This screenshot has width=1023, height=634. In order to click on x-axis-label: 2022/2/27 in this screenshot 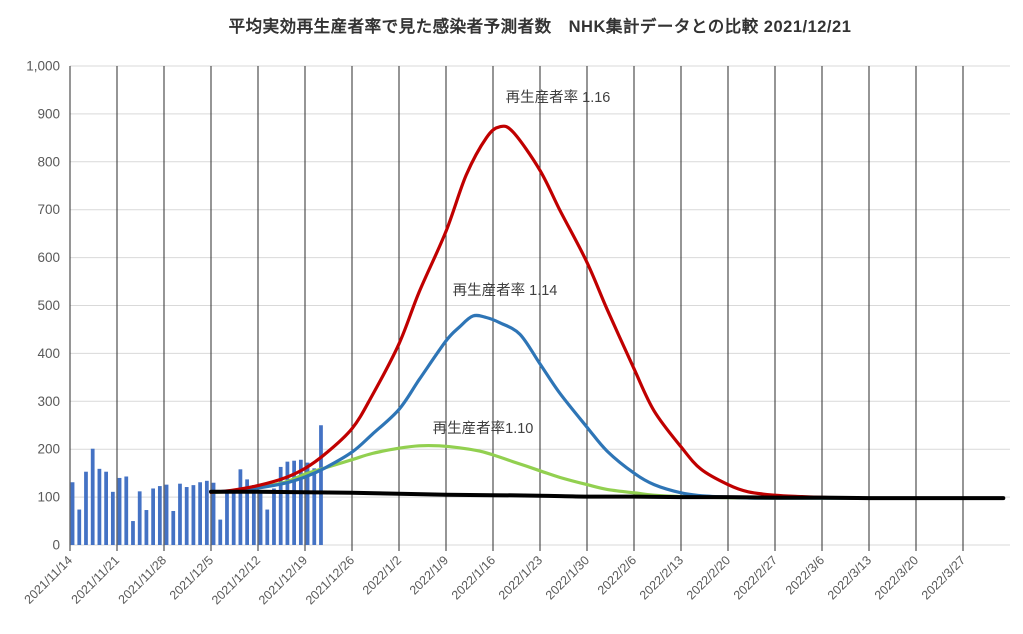, I will do `click(755, 577)`.